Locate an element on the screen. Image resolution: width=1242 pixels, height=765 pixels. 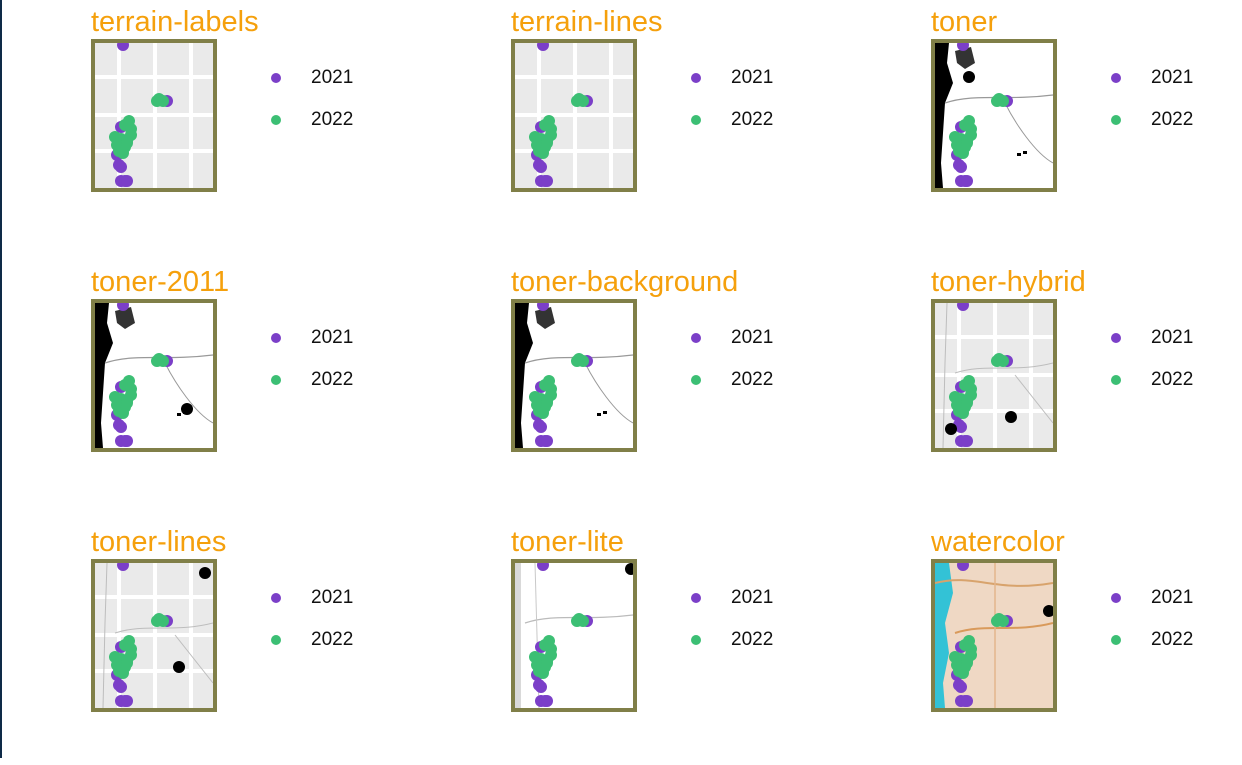
panel-title: toner-2011 is located at coordinates (160, 282).